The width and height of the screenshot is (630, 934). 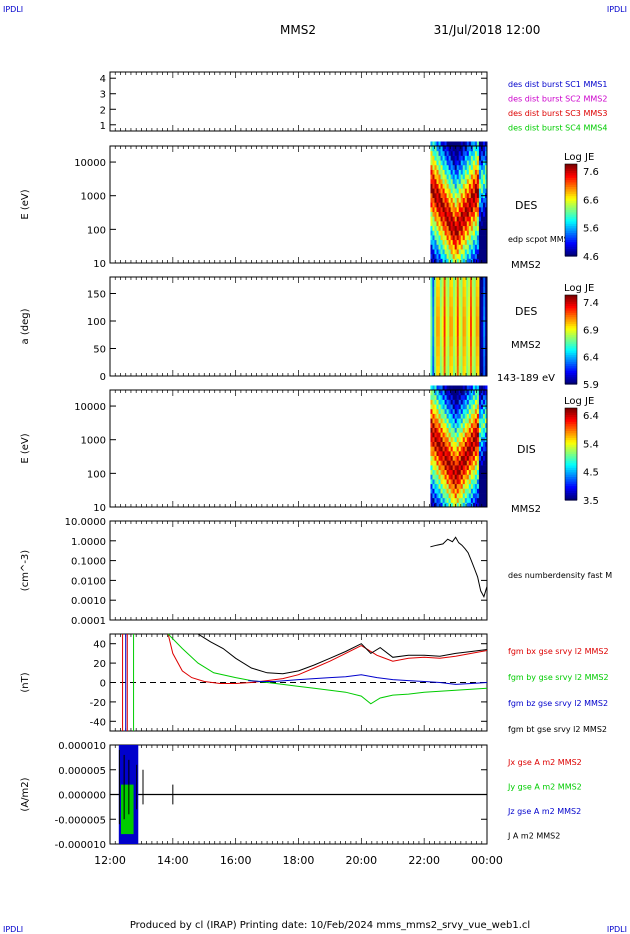 I want to click on spacecraft-title: MMS2, so click(x=298, y=30).